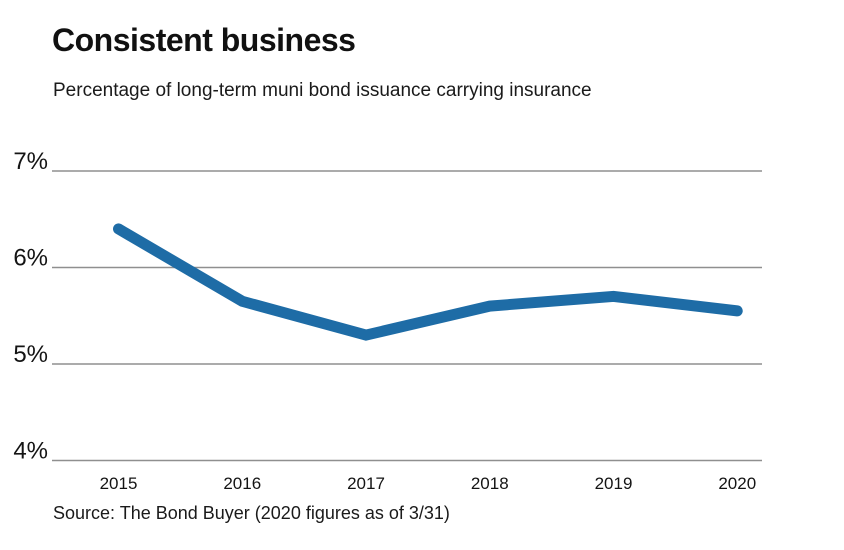  What do you see at coordinates (30, 354) in the screenshot?
I see `y-axis-tick-label: 5%` at bounding box center [30, 354].